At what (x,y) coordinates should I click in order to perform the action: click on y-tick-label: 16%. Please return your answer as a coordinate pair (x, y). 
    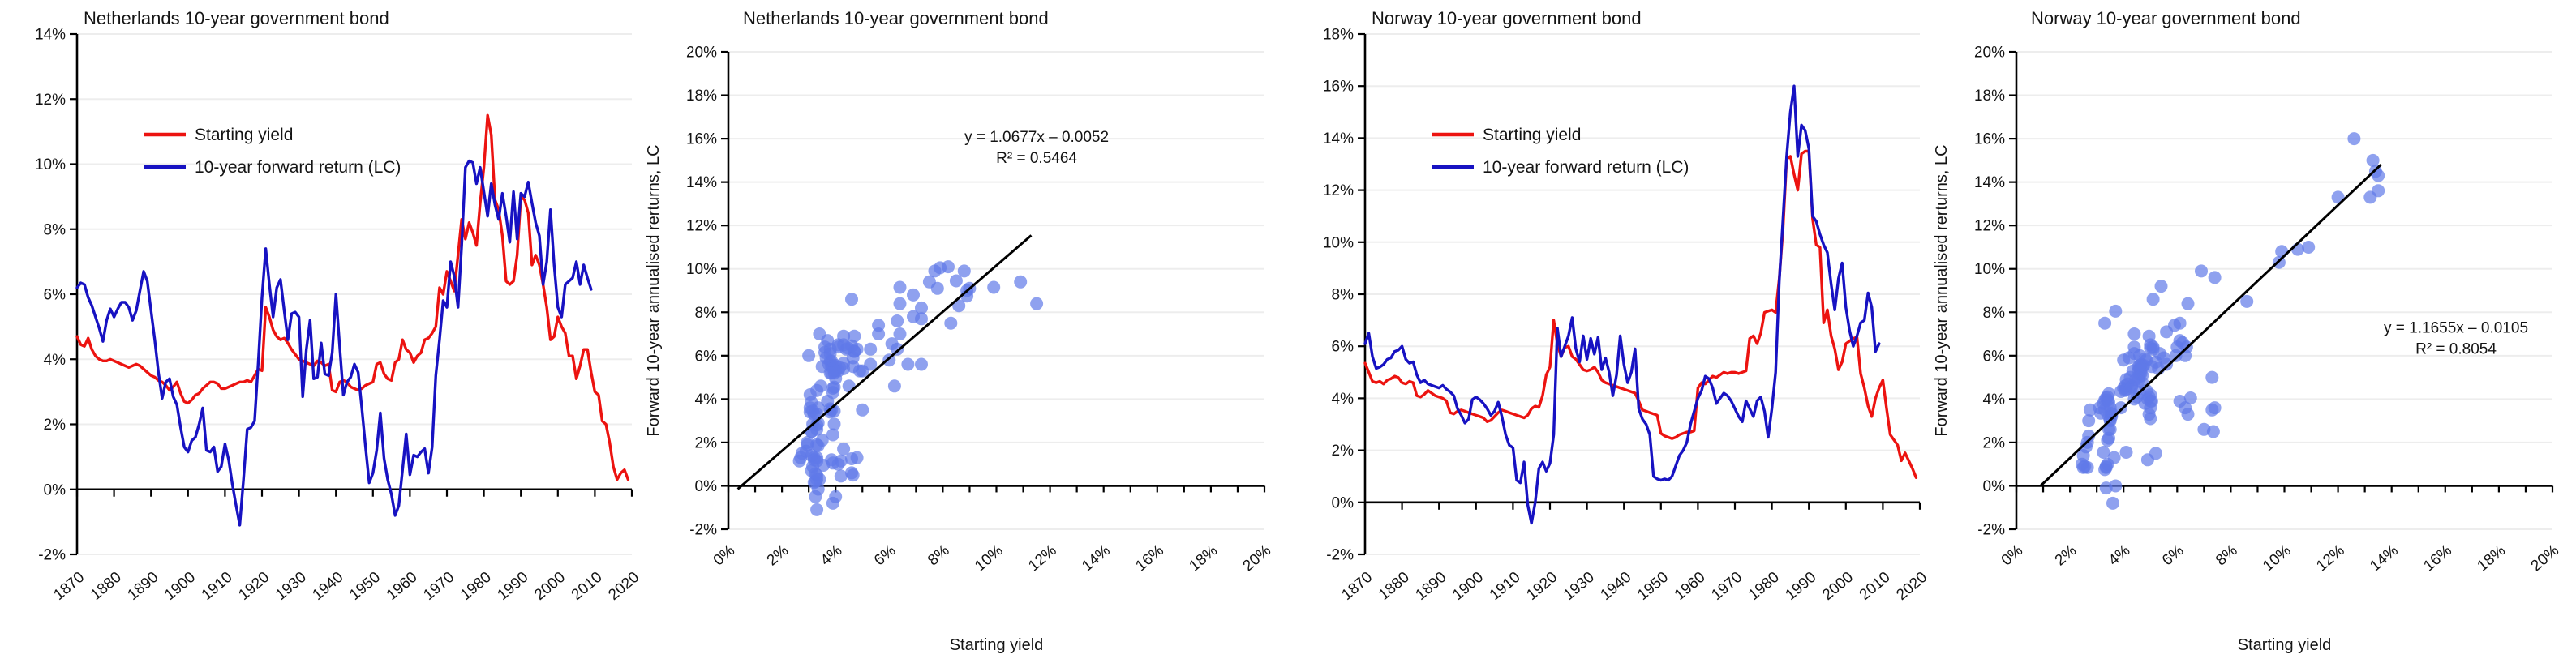
    Looking at the image, I should click on (701, 140).